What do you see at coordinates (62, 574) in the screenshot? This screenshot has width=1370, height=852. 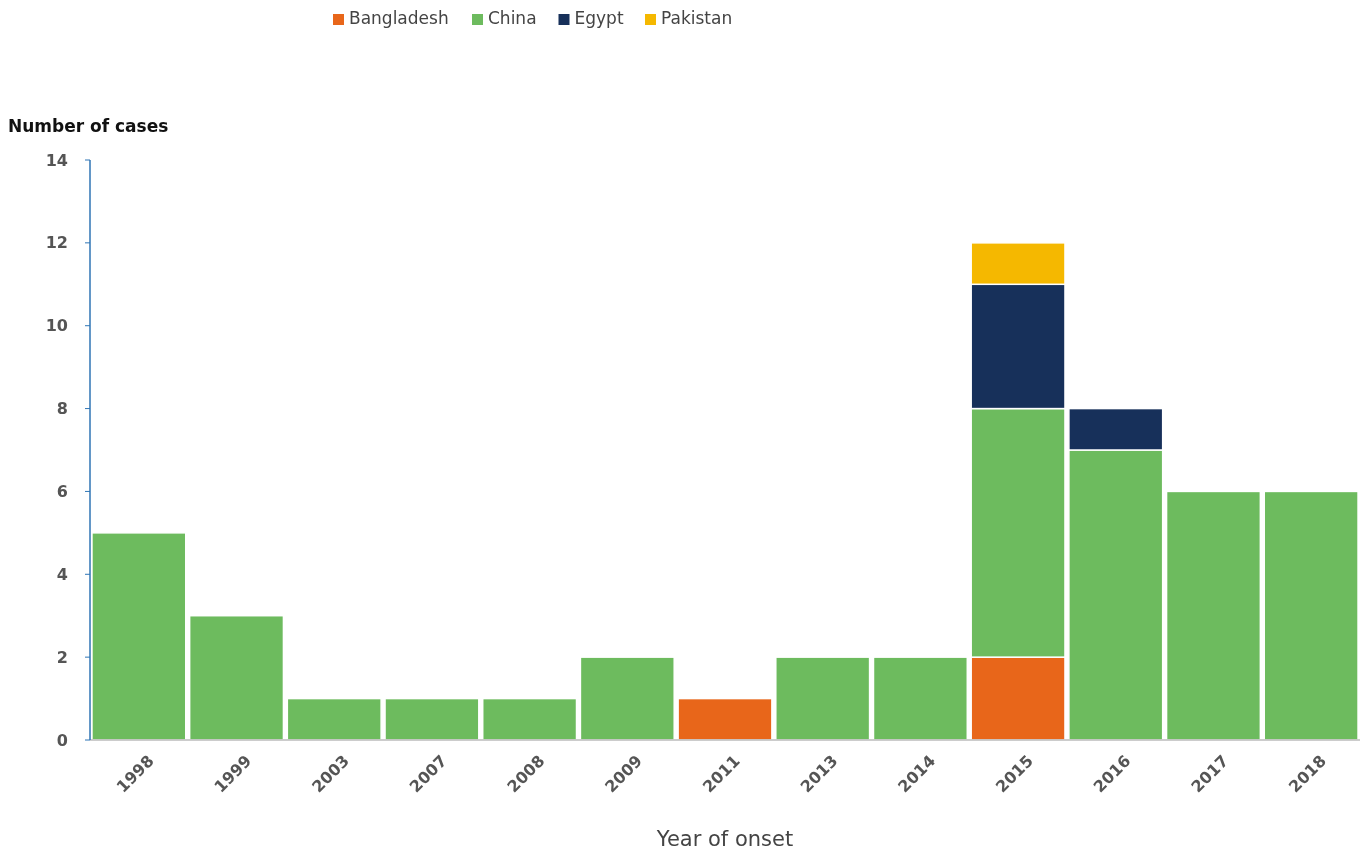 I see `y-tick-label: 4` at bounding box center [62, 574].